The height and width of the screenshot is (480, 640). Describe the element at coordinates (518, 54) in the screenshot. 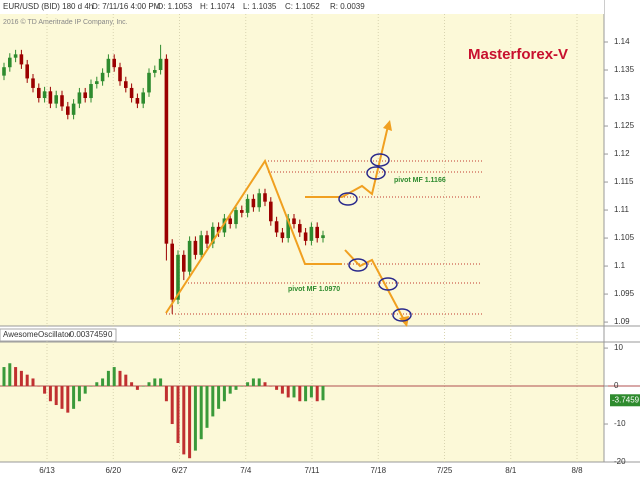

I see `chart-title: Masterforex-V` at that location.